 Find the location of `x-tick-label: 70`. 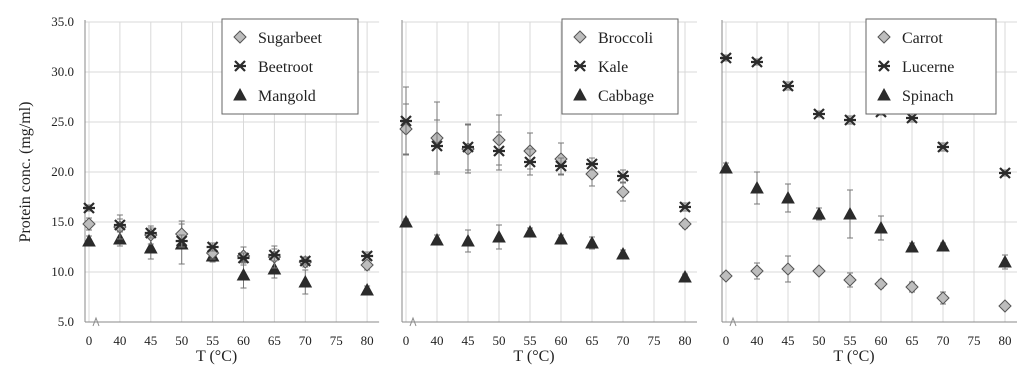

x-tick-label: 70 is located at coordinates (943, 340).